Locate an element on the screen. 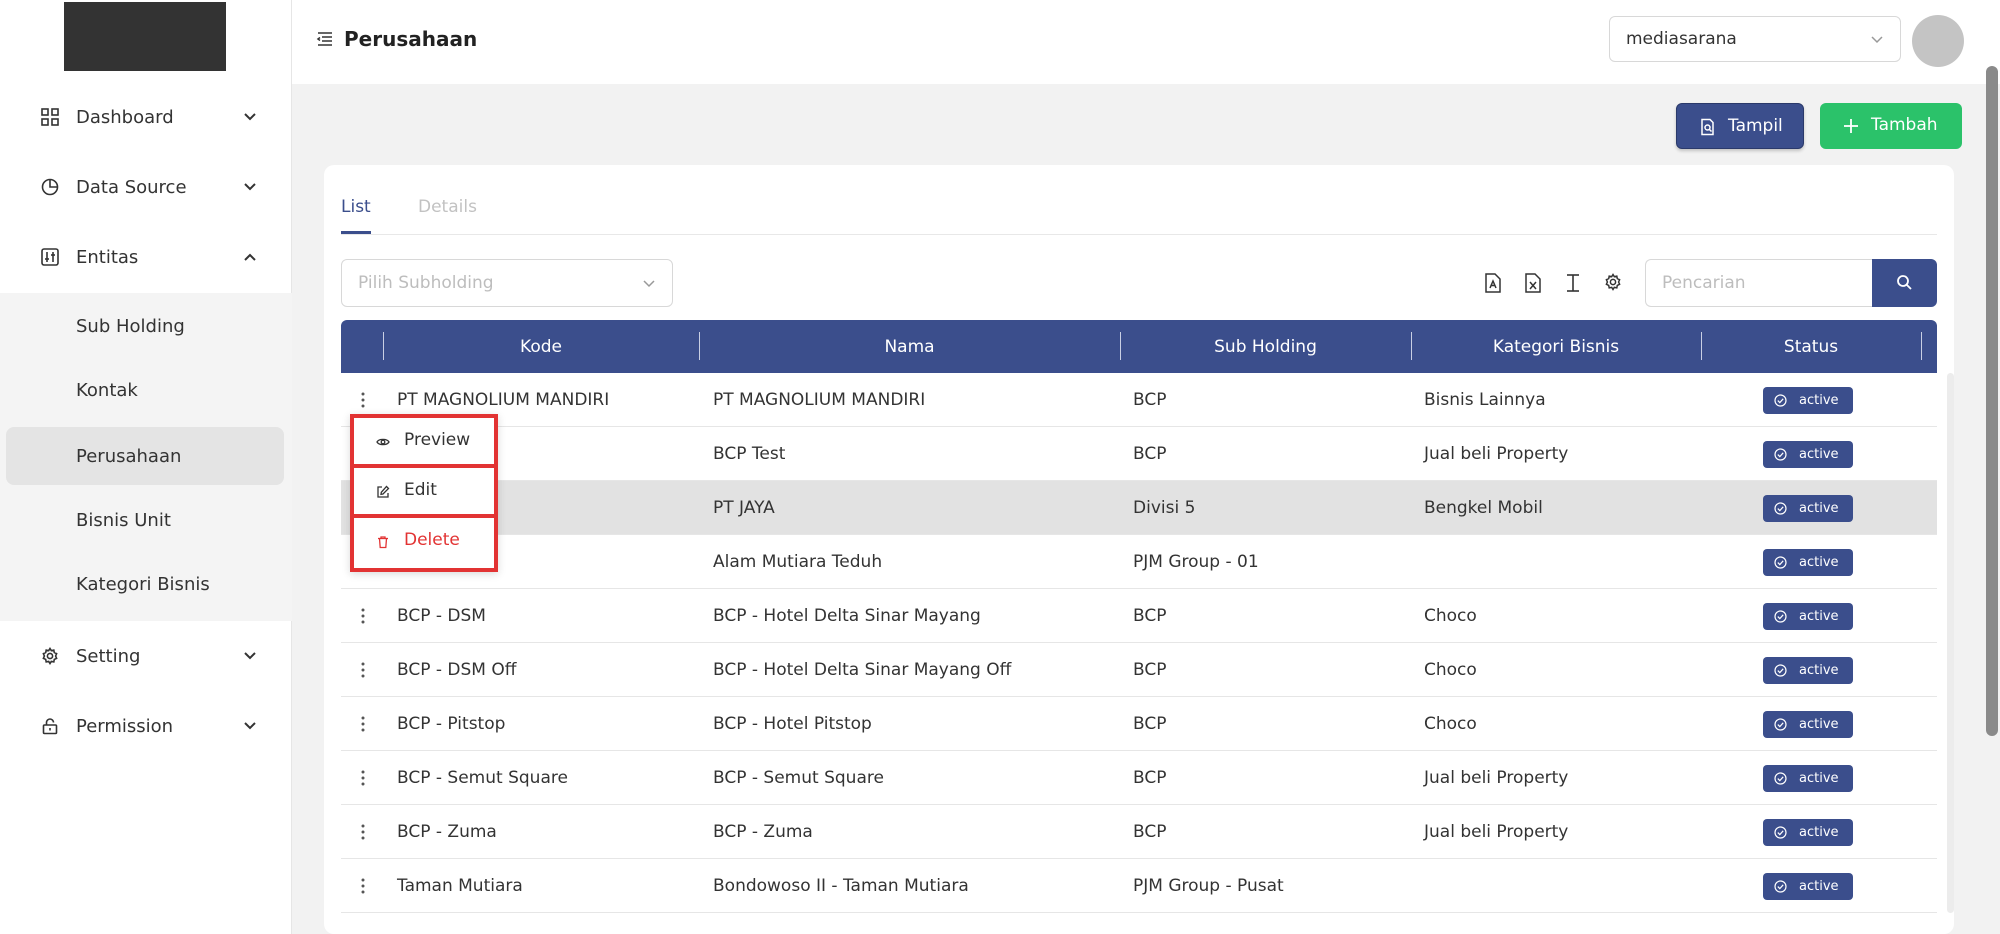 Image resolution: width=2000 pixels, height=934 pixels. subholding-select: Pilih Subholding is located at coordinates (507, 283).